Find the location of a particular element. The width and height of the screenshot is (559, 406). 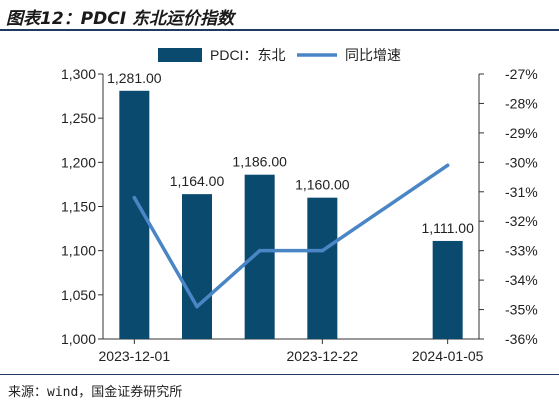

bar-data-label: 1,160.00 is located at coordinates (322, 185).